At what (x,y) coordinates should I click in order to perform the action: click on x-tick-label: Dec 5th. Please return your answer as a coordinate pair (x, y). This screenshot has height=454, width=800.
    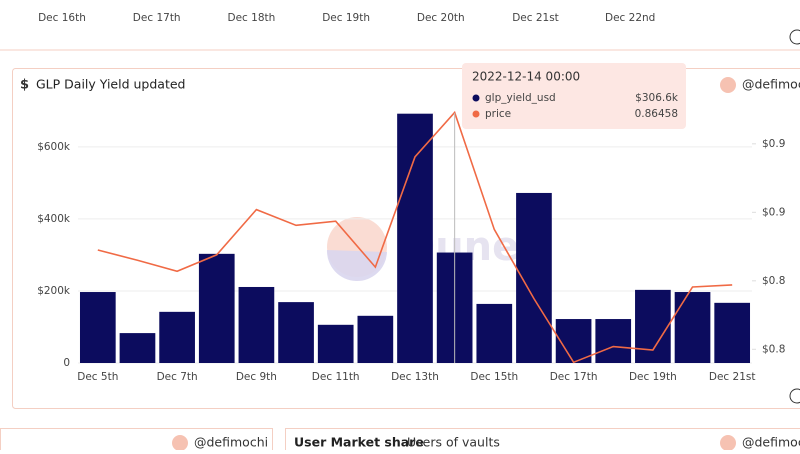
    Looking at the image, I should click on (97, 377).